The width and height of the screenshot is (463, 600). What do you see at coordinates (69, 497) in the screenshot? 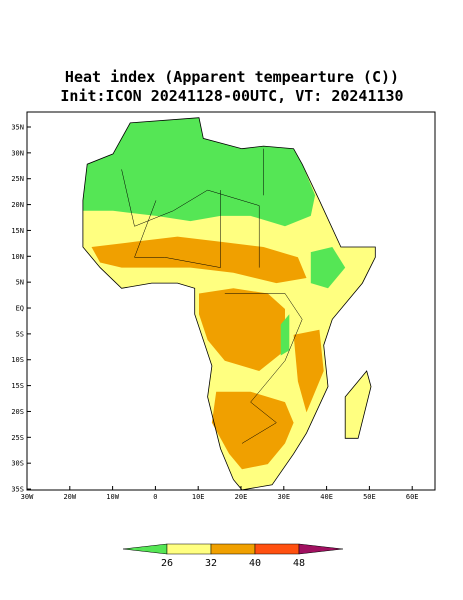
I see `lon-label: 20W` at bounding box center [69, 497].